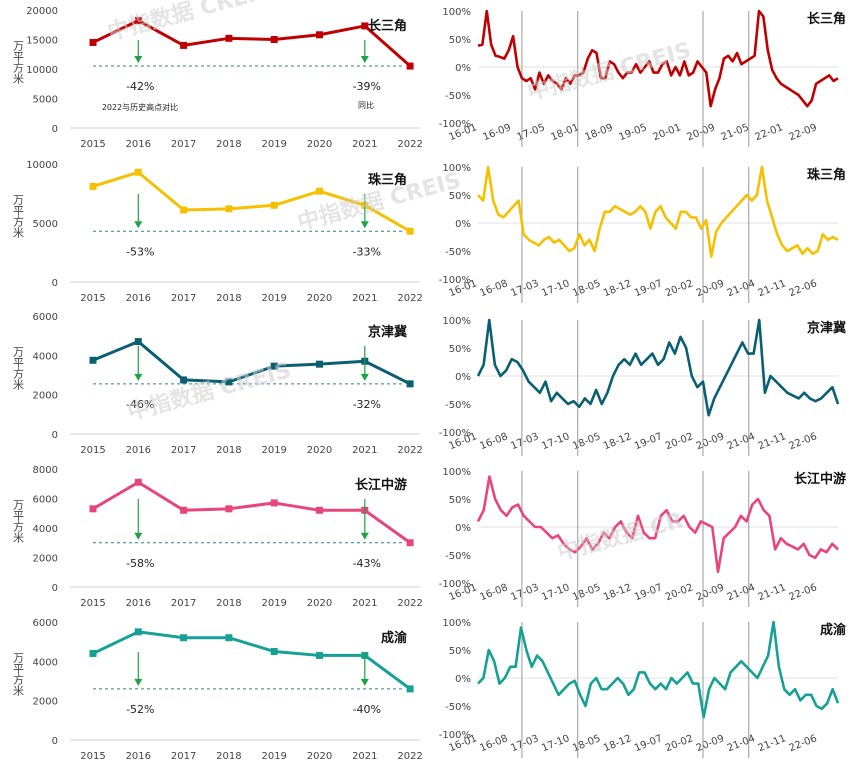 This screenshot has width=857, height=768. I want to click on region-label: 京津冀, so click(826, 328).